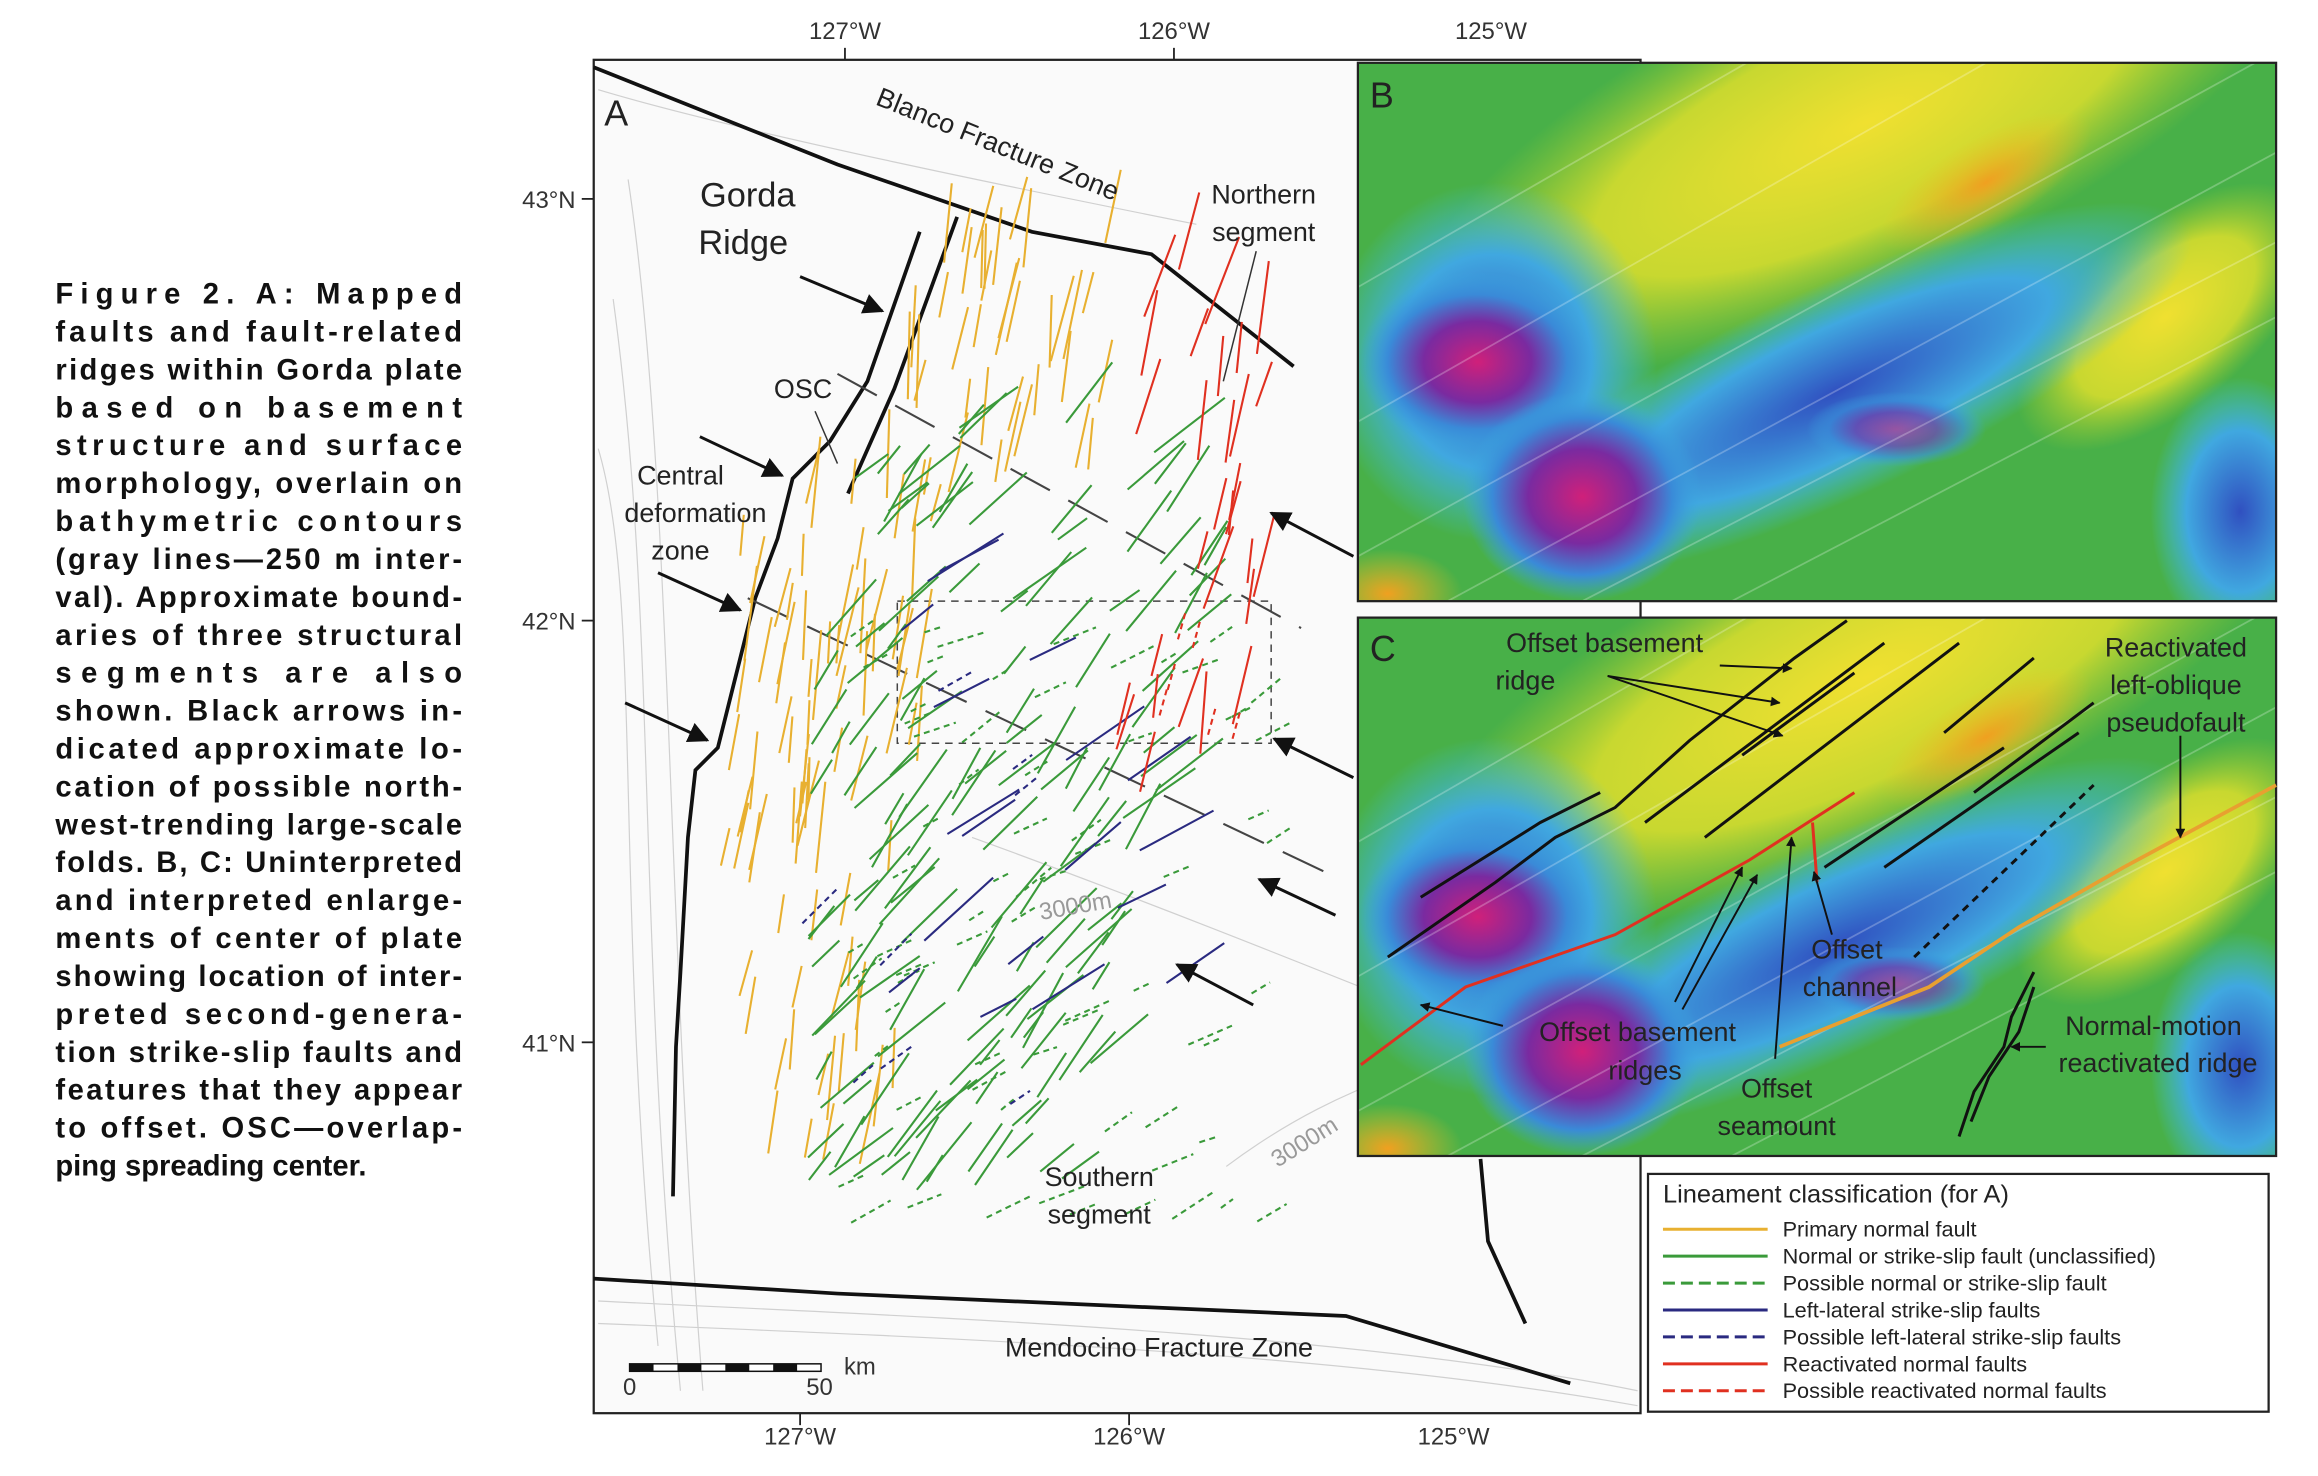 Image resolution: width=2318 pixels, height=1476 pixels. I want to click on caption-line: structure and surface, so click(258, 446).